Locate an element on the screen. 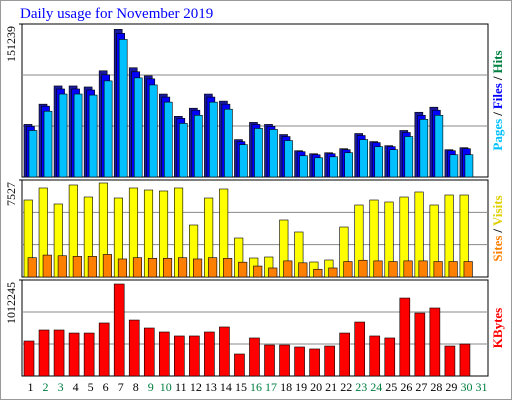  x-tick-label: 22 is located at coordinates (346, 387).